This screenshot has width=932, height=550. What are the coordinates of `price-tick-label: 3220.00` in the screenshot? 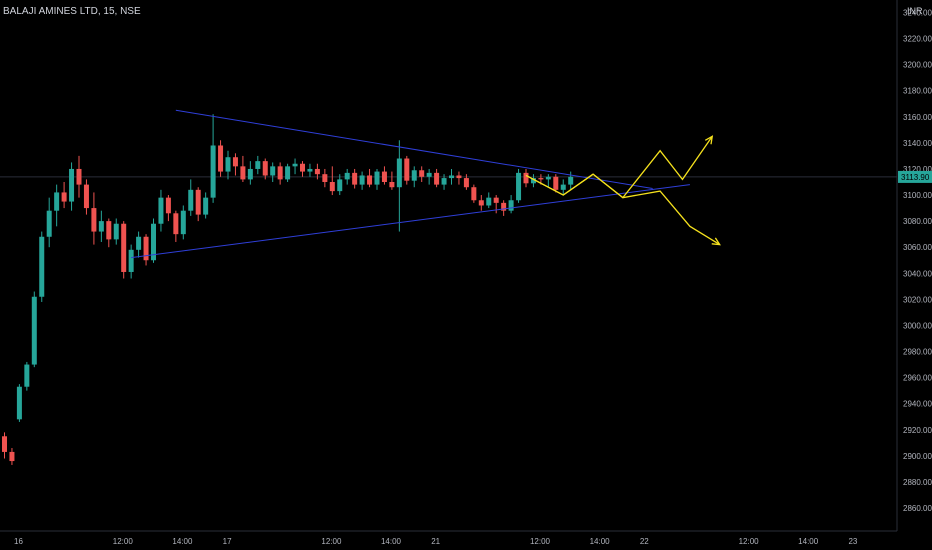 It's located at (917, 39).